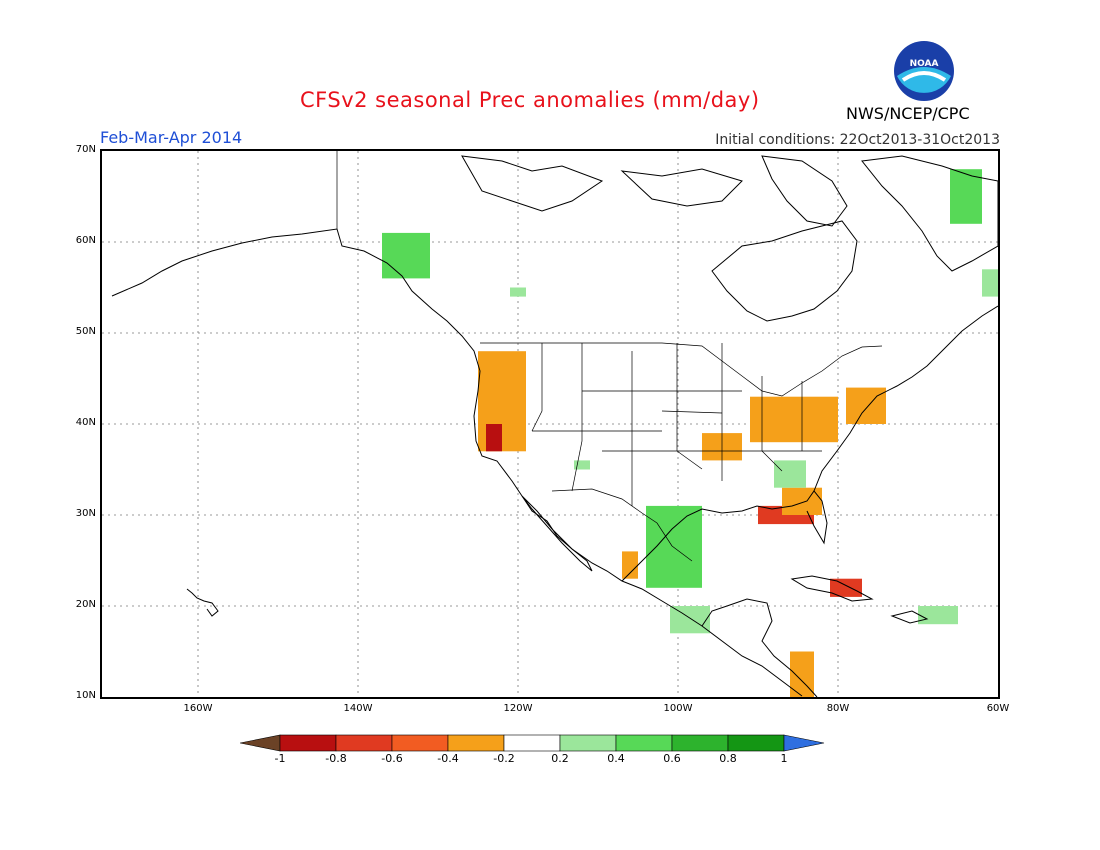  What do you see at coordinates (905, 398) in the screenshot?
I see `east-coast` at bounding box center [905, 398].